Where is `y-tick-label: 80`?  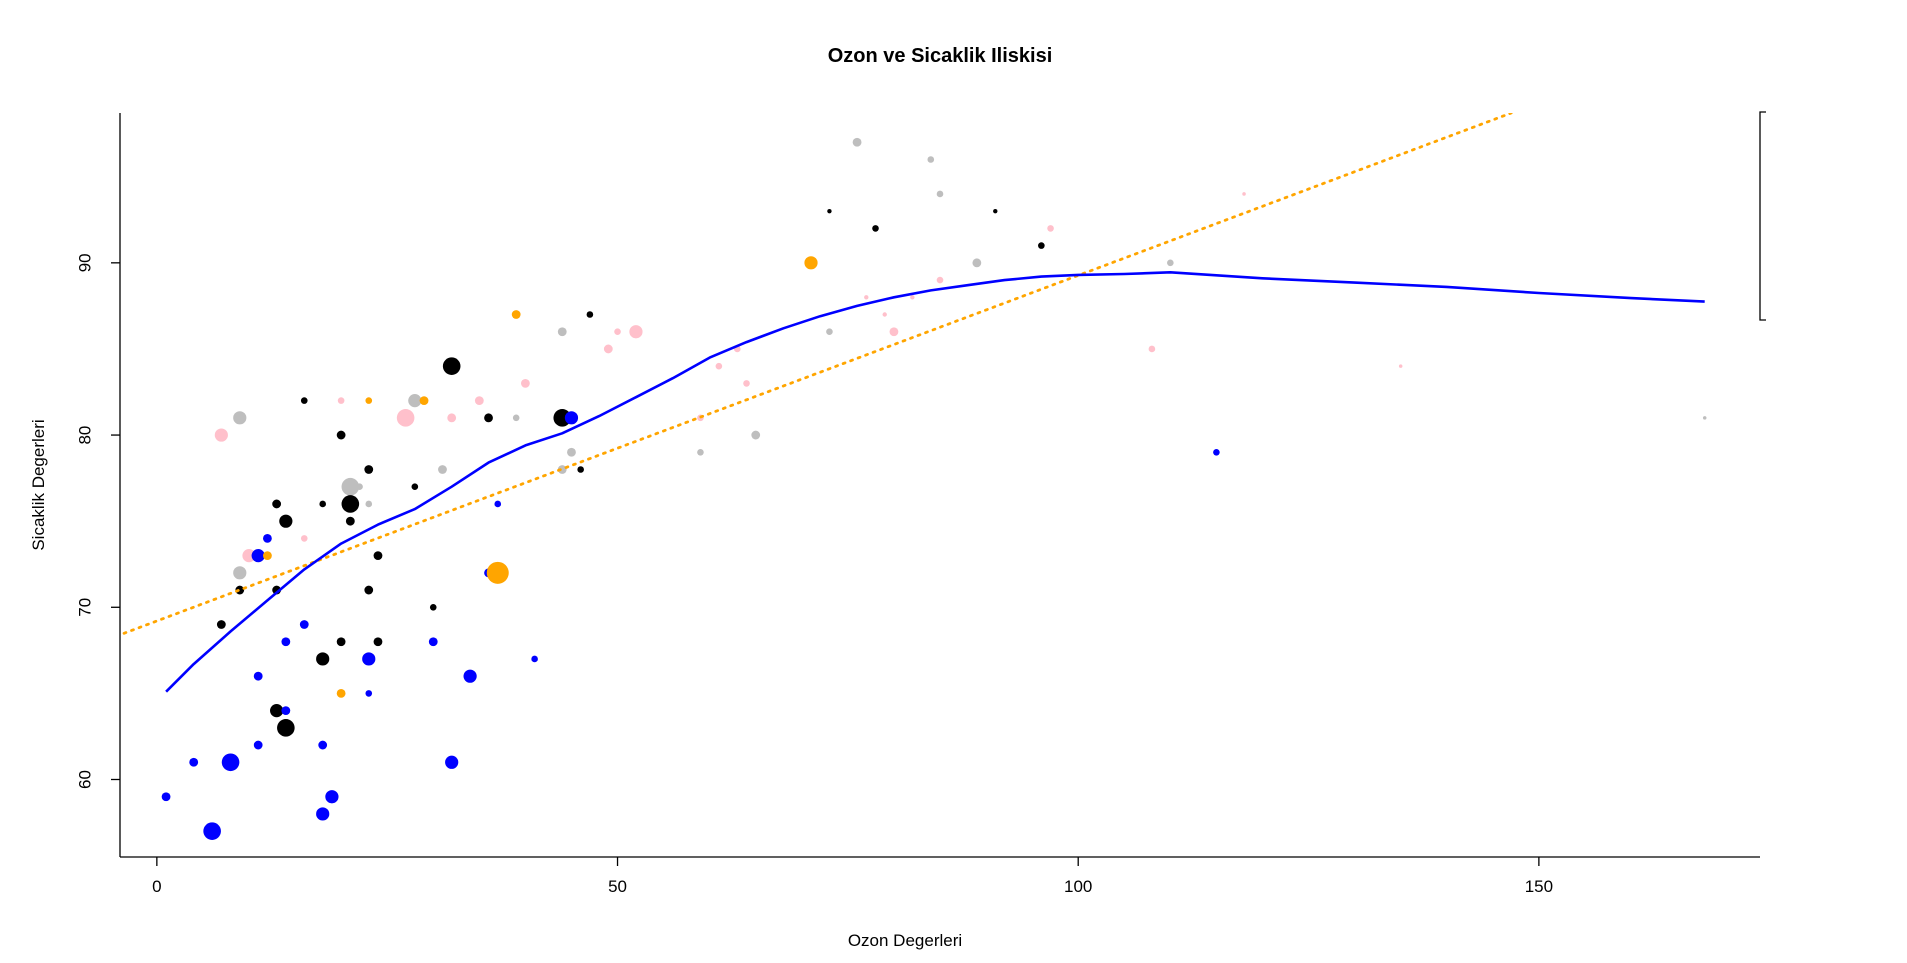
y-tick-label: 80 is located at coordinates (84, 435).